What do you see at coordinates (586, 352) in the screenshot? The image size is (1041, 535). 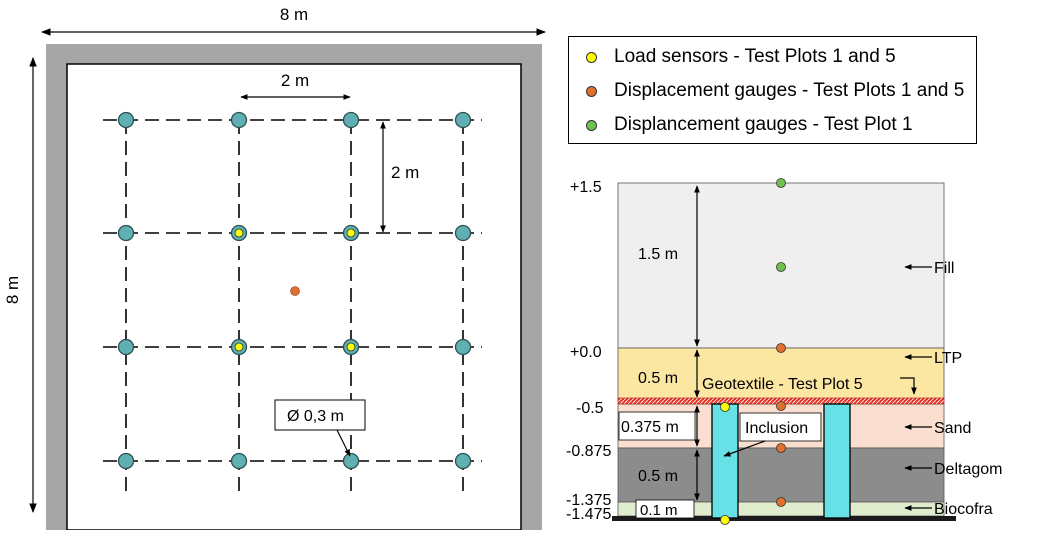 I see `elevation-label: +0.0` at bounding box center [586, 352].